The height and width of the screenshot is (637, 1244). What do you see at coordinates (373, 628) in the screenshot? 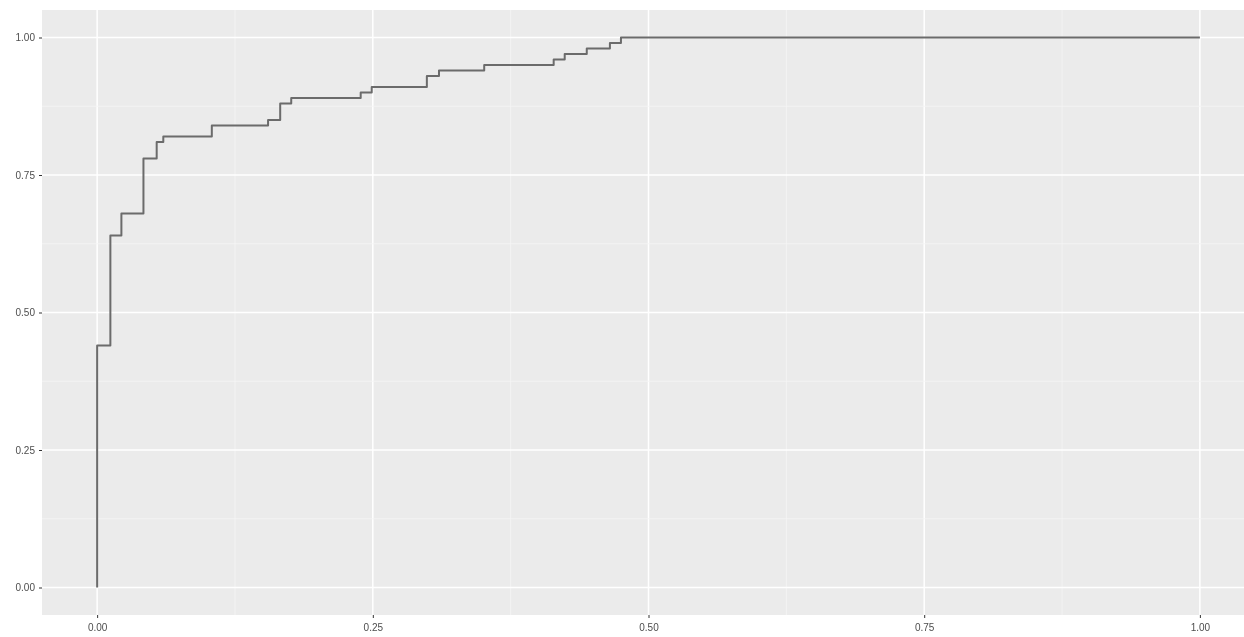
I see `x-tick-label: 0.25` at bounding box center [373, 628].